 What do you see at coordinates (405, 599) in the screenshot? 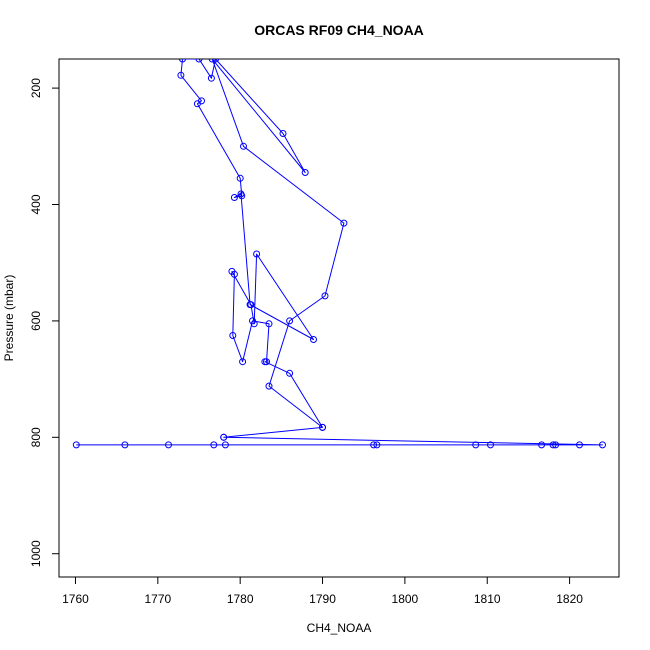
I see `x-tick-label: 1800` at bounding box center [405, 599].